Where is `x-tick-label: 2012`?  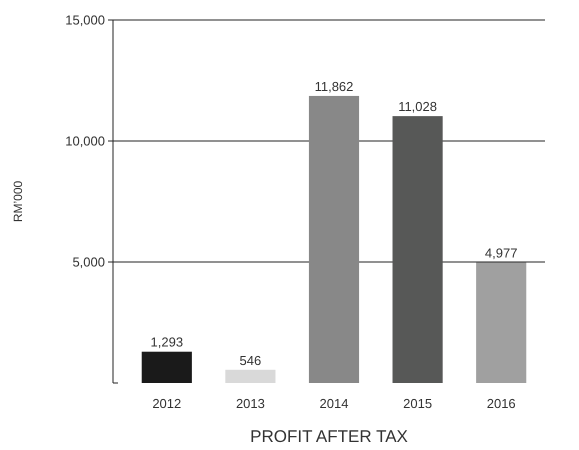
x-tick-label: 2012 is located at coordinates (167, 403).